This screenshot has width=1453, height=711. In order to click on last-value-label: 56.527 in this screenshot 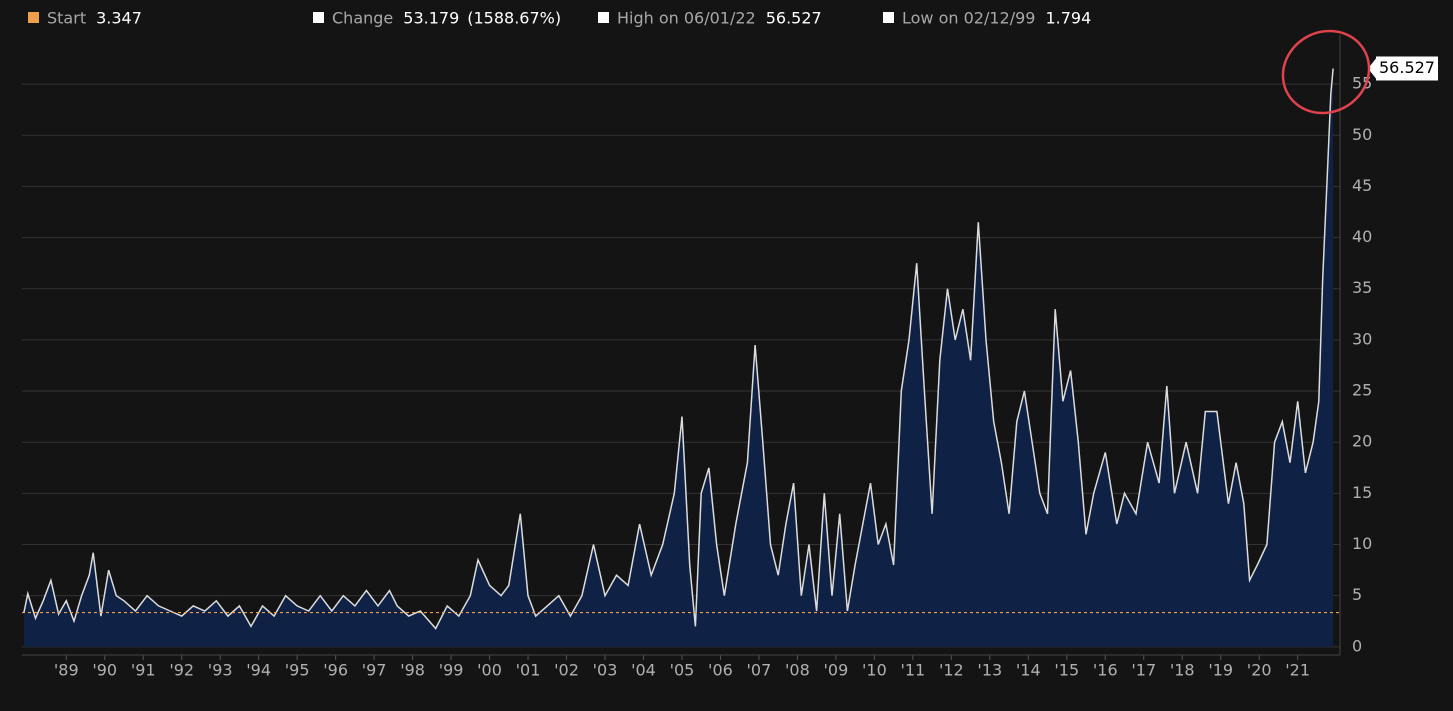, I will do `click(1407, 67)`.